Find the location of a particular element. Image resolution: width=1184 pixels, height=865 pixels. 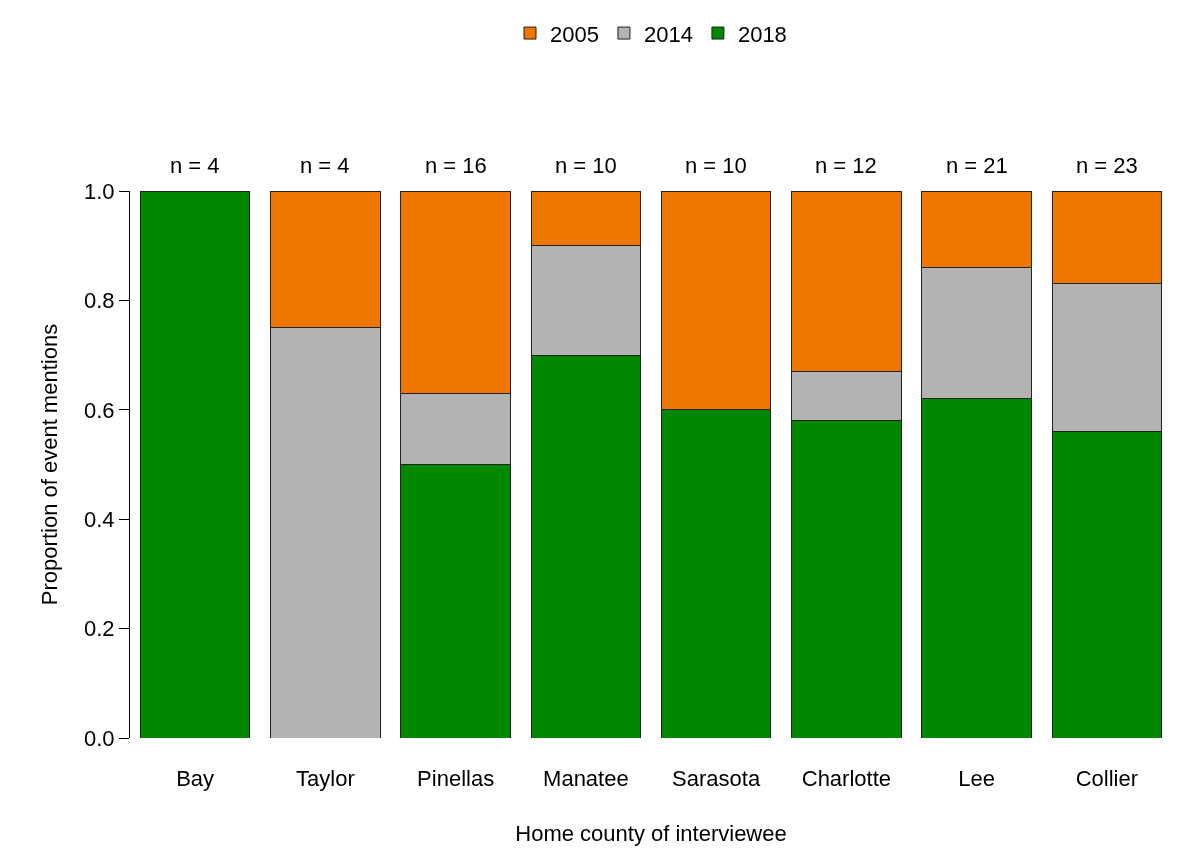

y-tick-label: 1.0 is located at coordinates (99, 191).